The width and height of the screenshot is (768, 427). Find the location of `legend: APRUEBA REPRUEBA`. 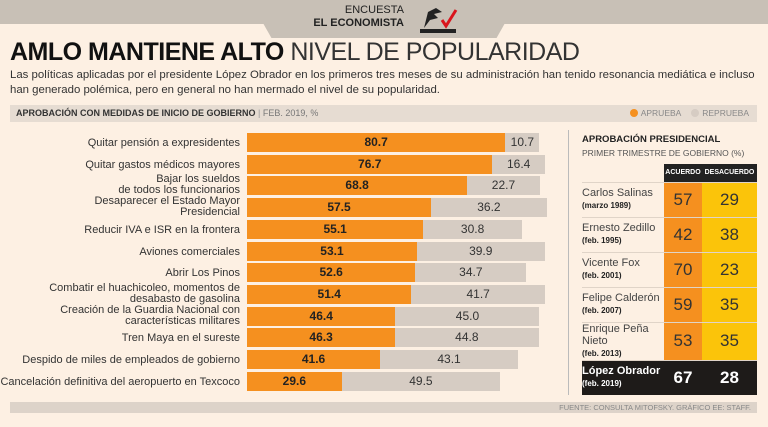

legend: APRUEBA REPRUEBA is located at coordinates (685, 113).